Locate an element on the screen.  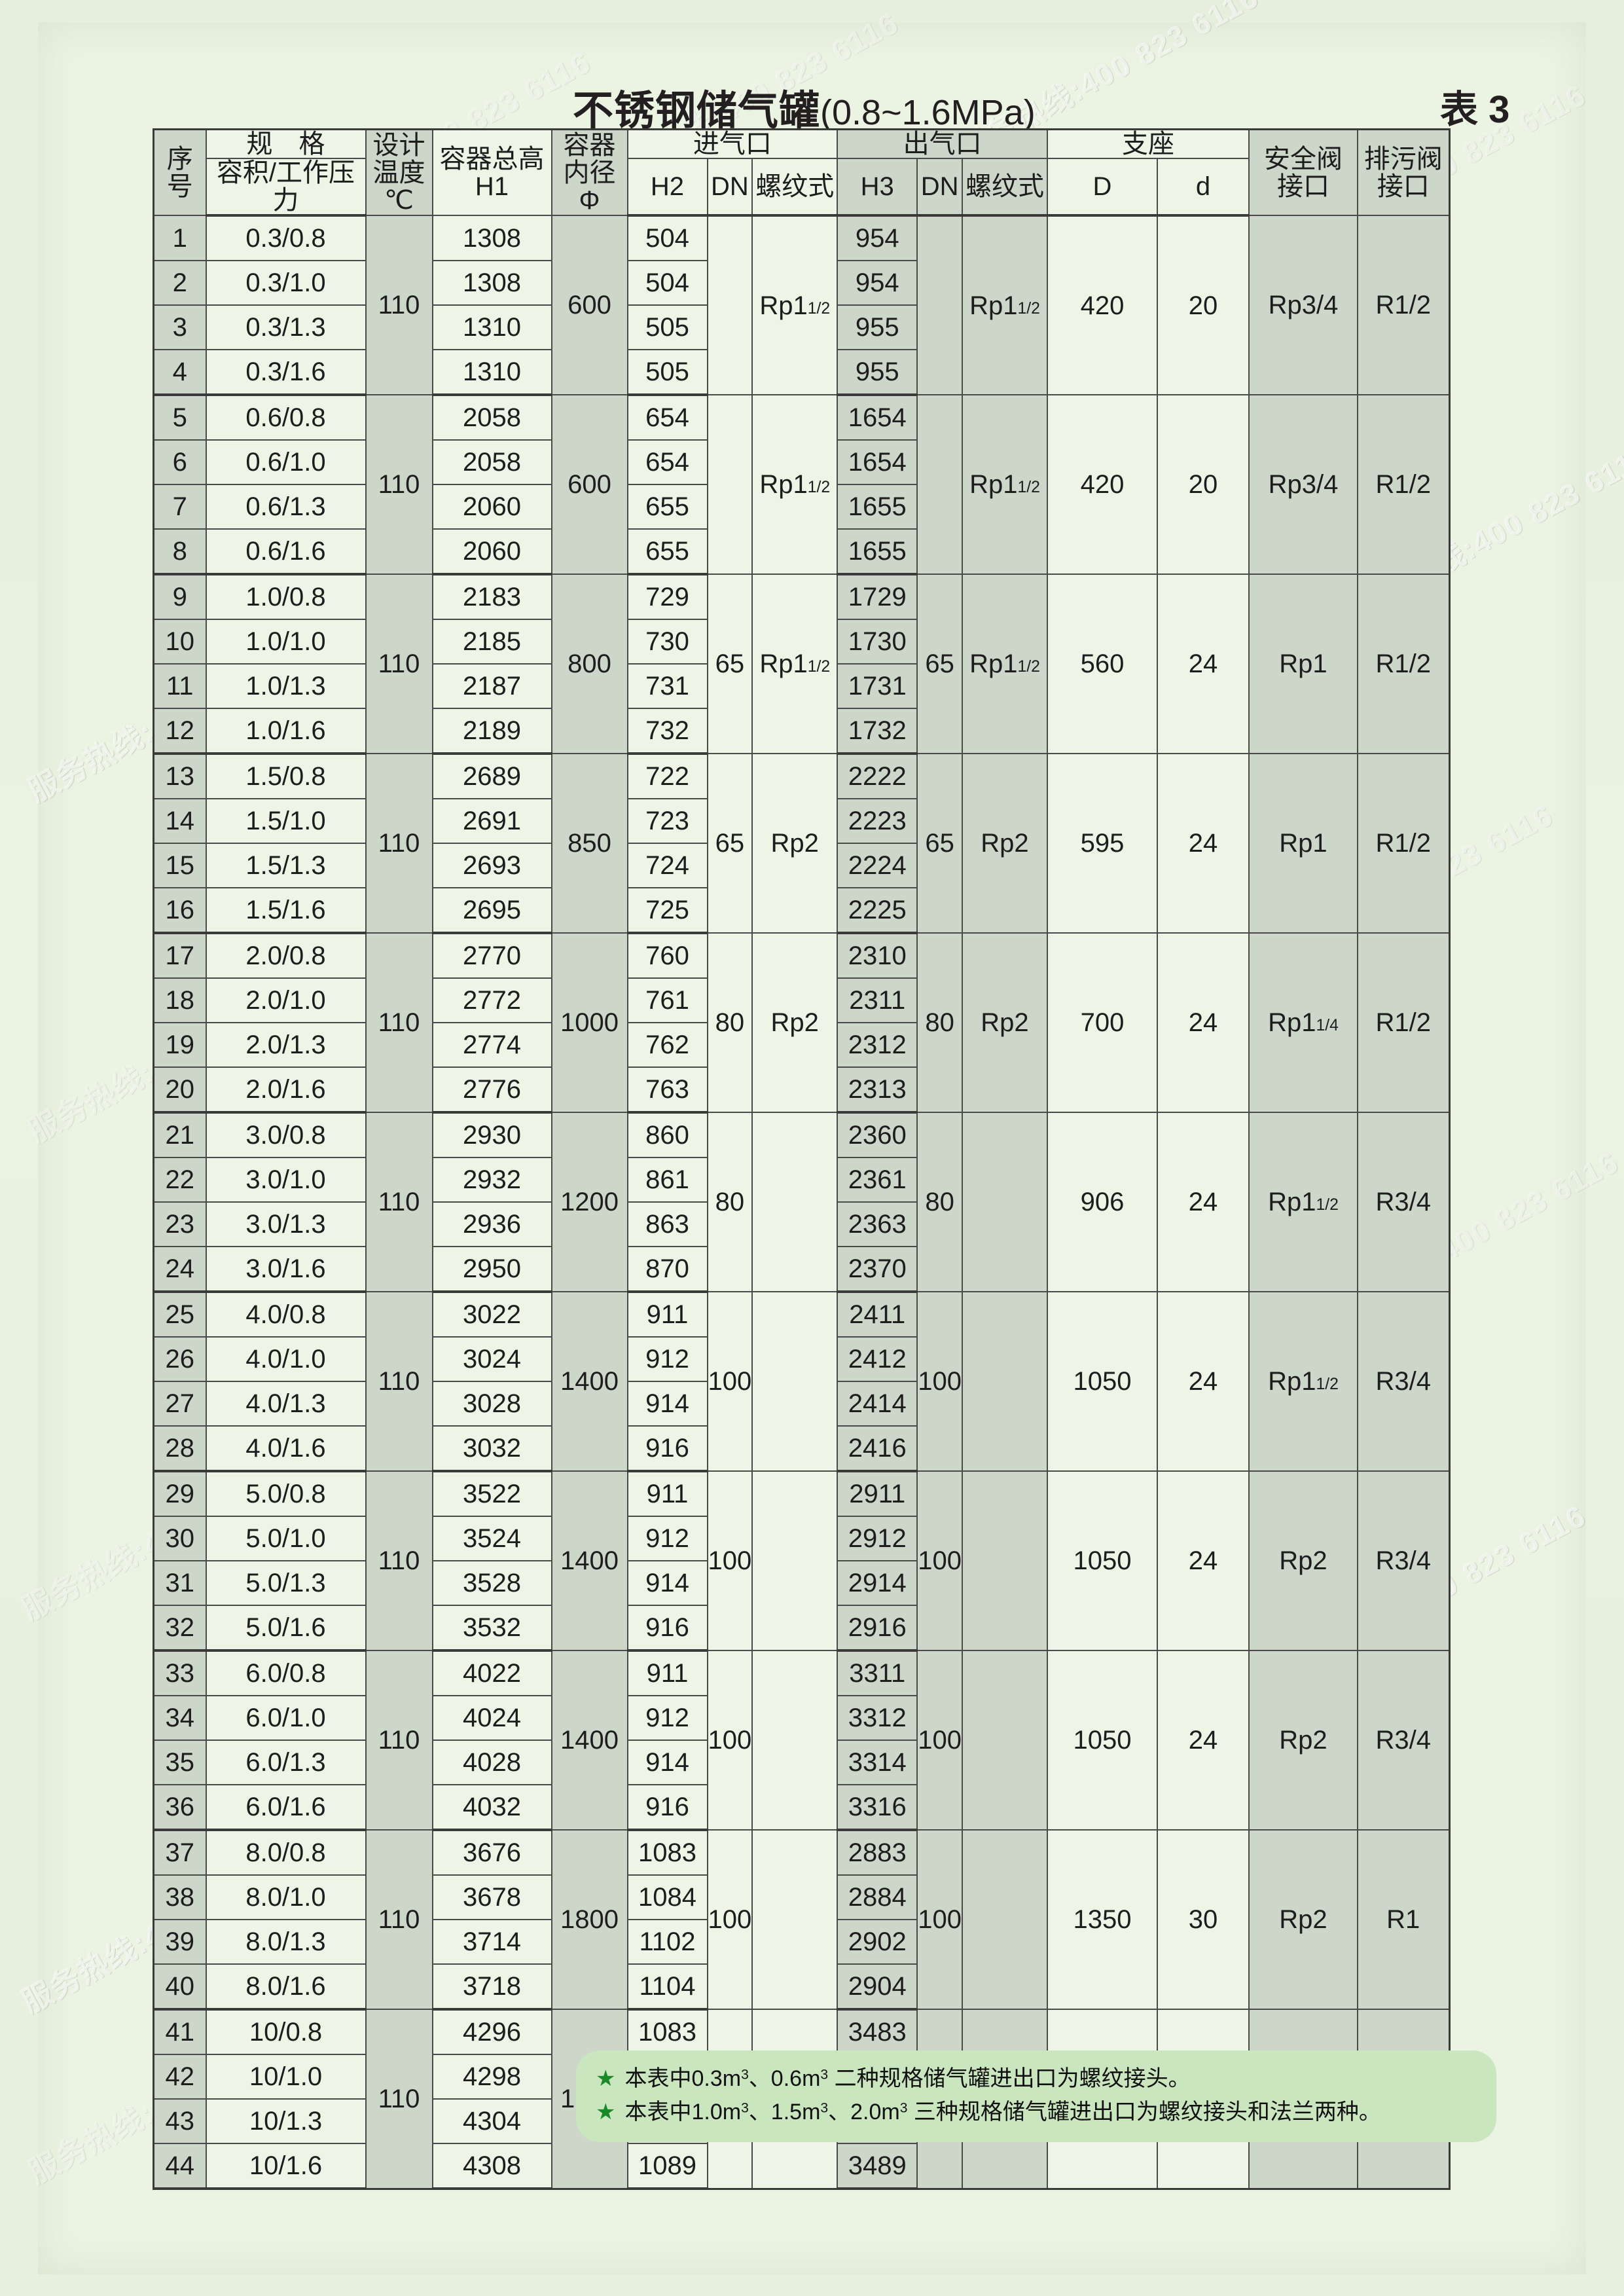
cell-outlet-h3: 2912 is located at coordinates (877, 1538).